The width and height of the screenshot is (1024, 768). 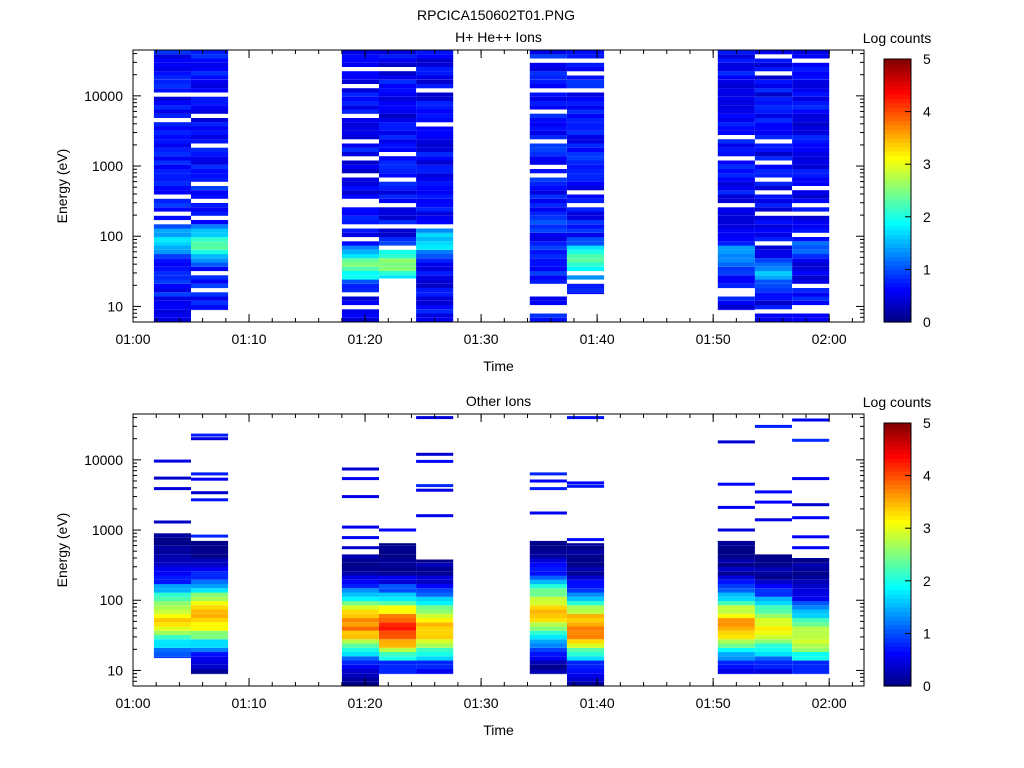 What do you see at coordinates (498, 401) in the screenshot?
I see `panel-title: Other Ions` at bounding box center [498, 401].